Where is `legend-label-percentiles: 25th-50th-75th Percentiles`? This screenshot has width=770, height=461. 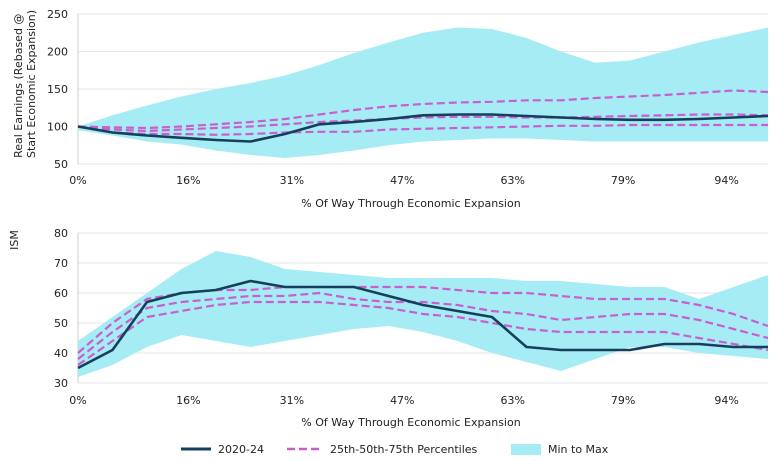 legend-label-percentiles: 25th-50th-75th Percentiles is located at coordinates (404, 449).